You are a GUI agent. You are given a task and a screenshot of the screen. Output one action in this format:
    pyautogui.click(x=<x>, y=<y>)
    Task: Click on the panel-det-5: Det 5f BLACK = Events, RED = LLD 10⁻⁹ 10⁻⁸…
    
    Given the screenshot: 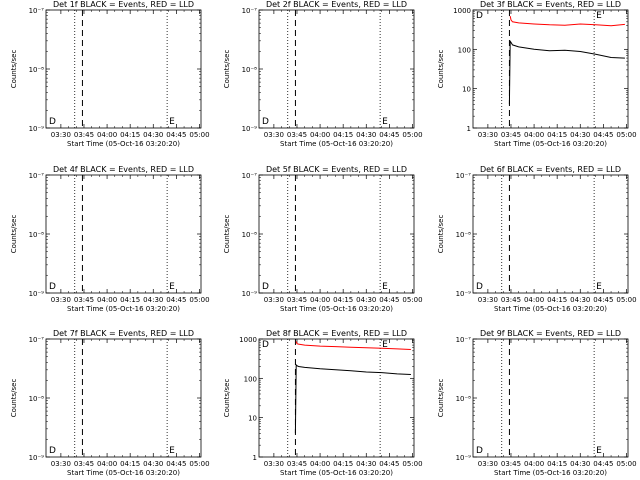 What is the action you would take?
    pyautogui.click(x=323, y=239)
    